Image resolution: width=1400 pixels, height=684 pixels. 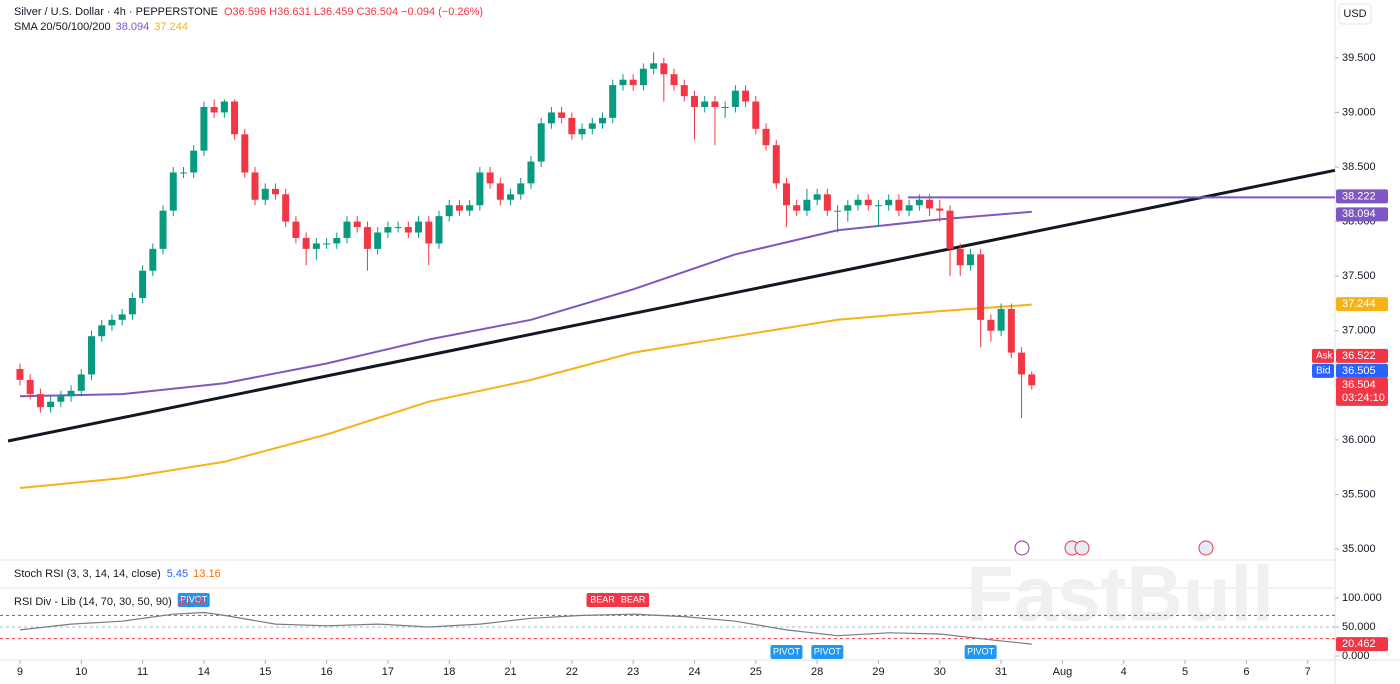 I want to click on sma-label: SMA 20/50/100/200, so click(x=62, y=27).